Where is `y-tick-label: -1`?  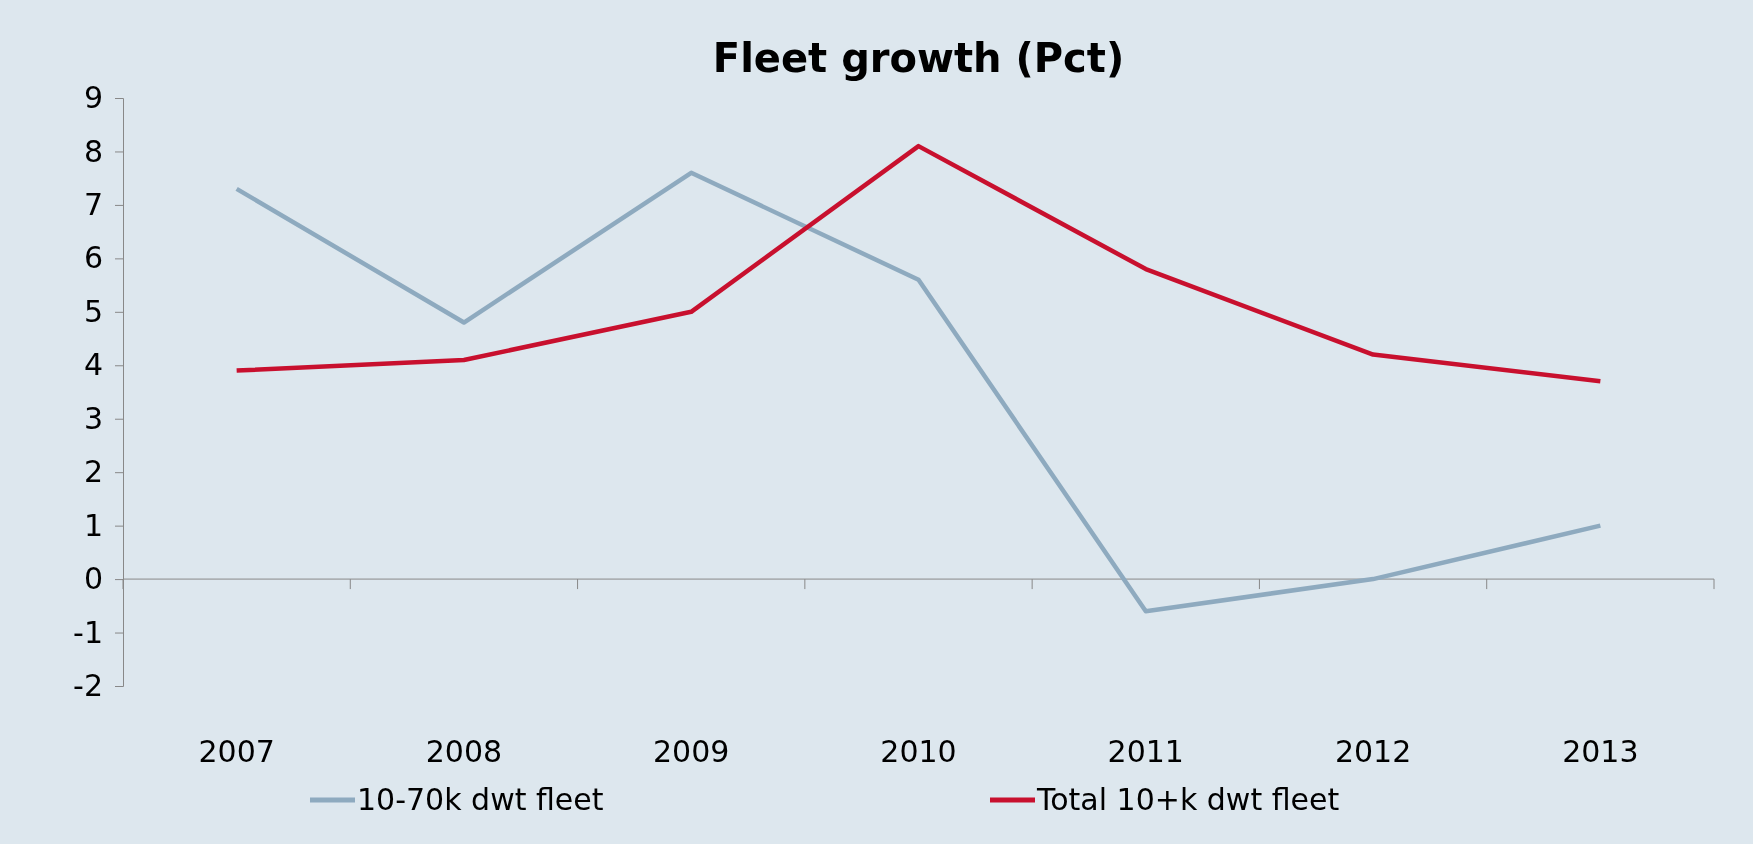
y-tick-label: -1 is located at coordinates (88, 632).